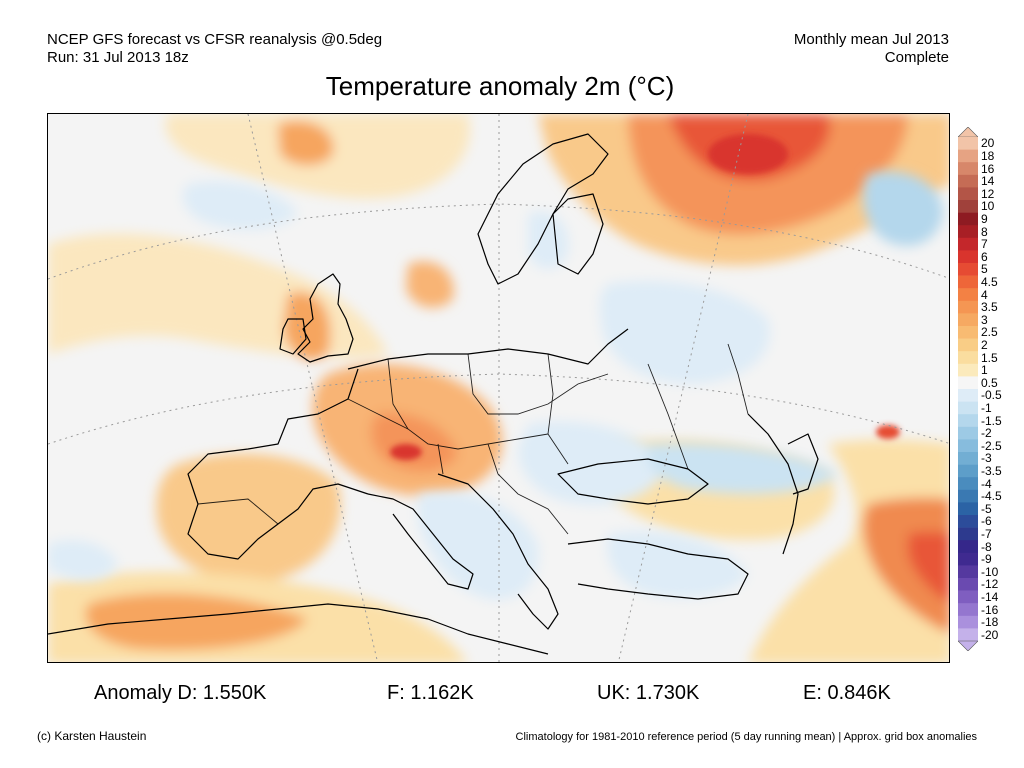 This screenshot has width=1024, height=768. I want to click on colorbar-label: -5, so click(986, 508).